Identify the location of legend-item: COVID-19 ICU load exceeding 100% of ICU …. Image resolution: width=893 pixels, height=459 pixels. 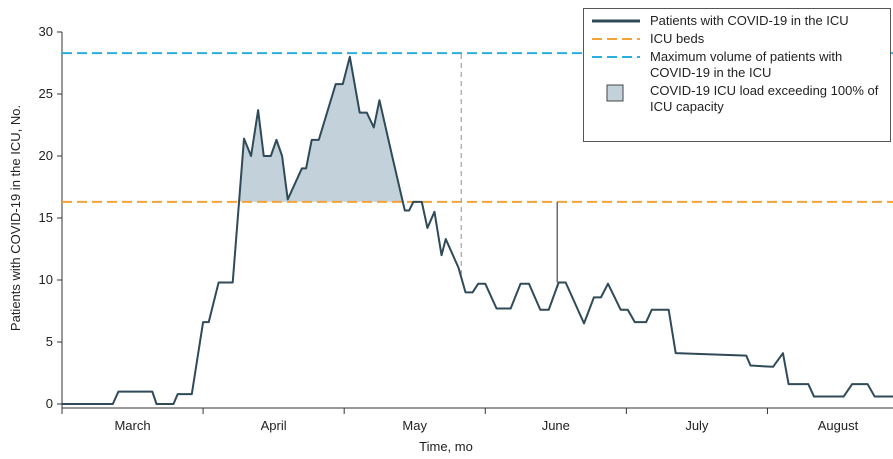
(737, 99).